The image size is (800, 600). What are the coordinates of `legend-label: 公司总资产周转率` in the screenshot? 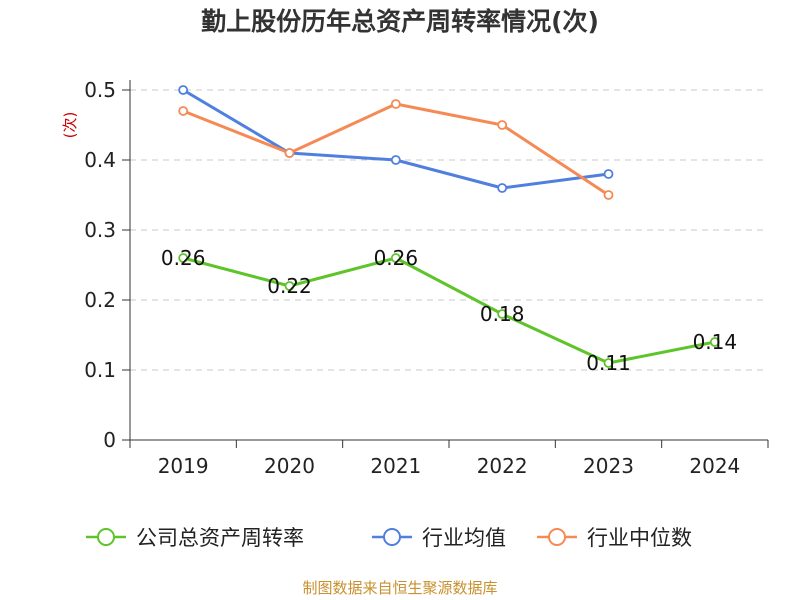 It's located at (220, 538).